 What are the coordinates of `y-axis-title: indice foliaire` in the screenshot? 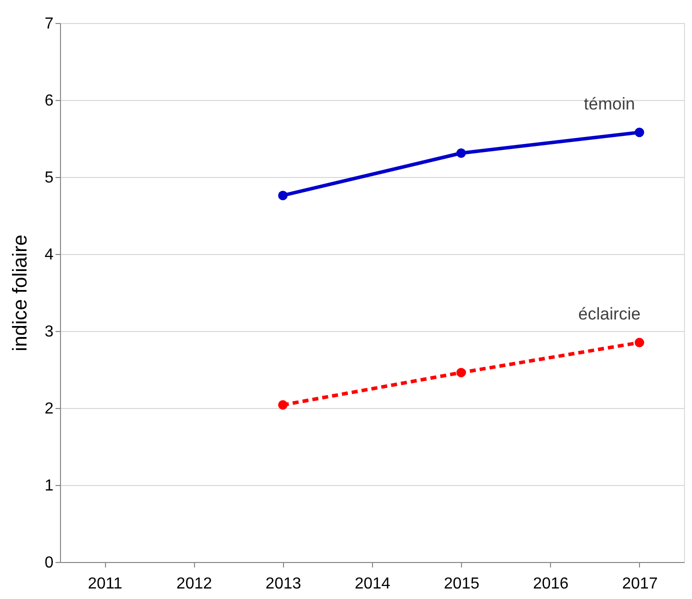 It's located at (21, 293).